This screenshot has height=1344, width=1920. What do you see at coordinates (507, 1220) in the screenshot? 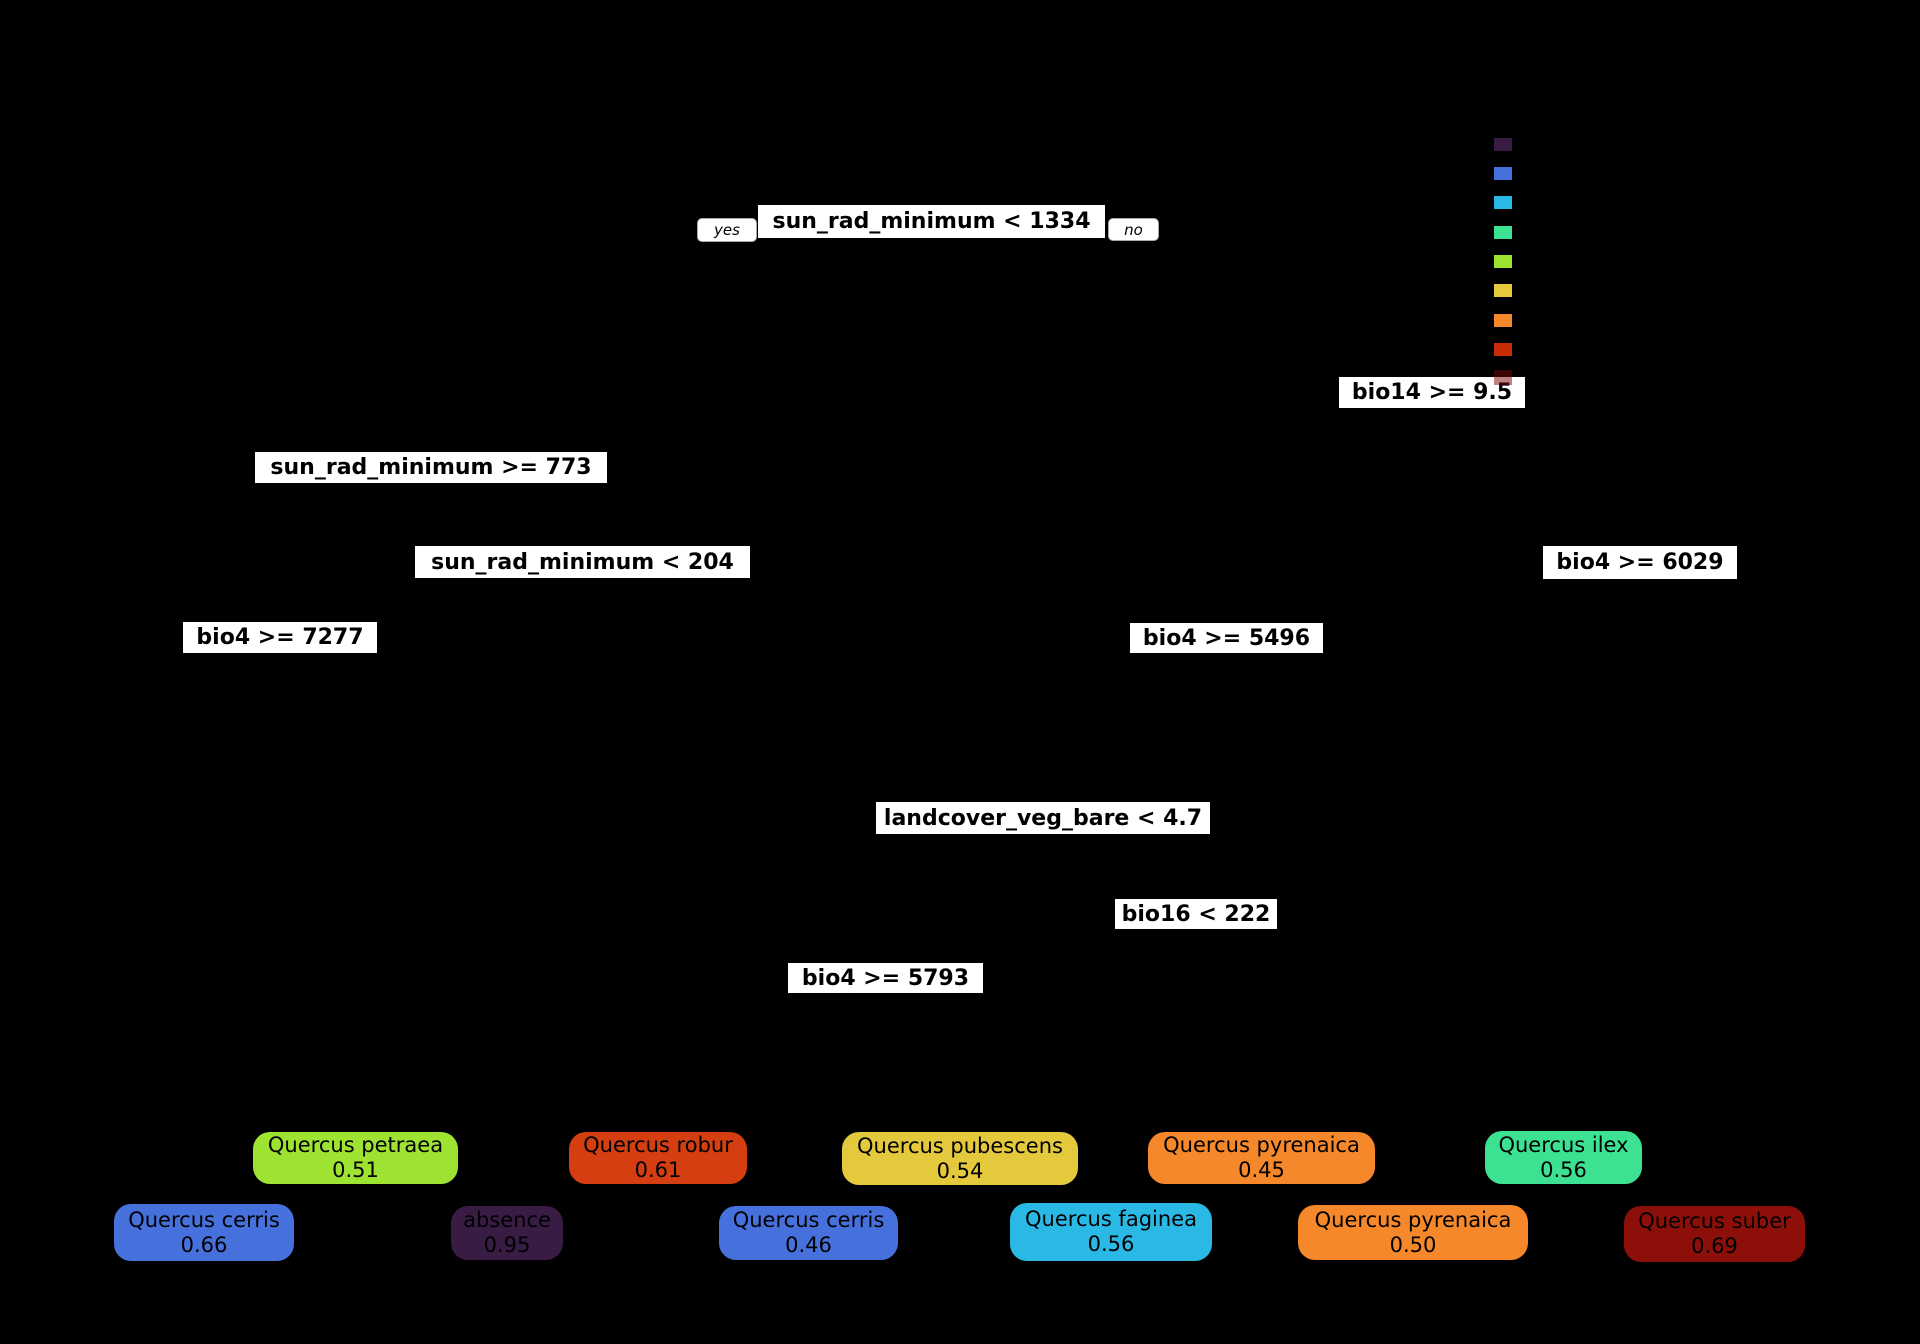
I see `leaf-species-label: absence` at bounding box center [507, 1220].